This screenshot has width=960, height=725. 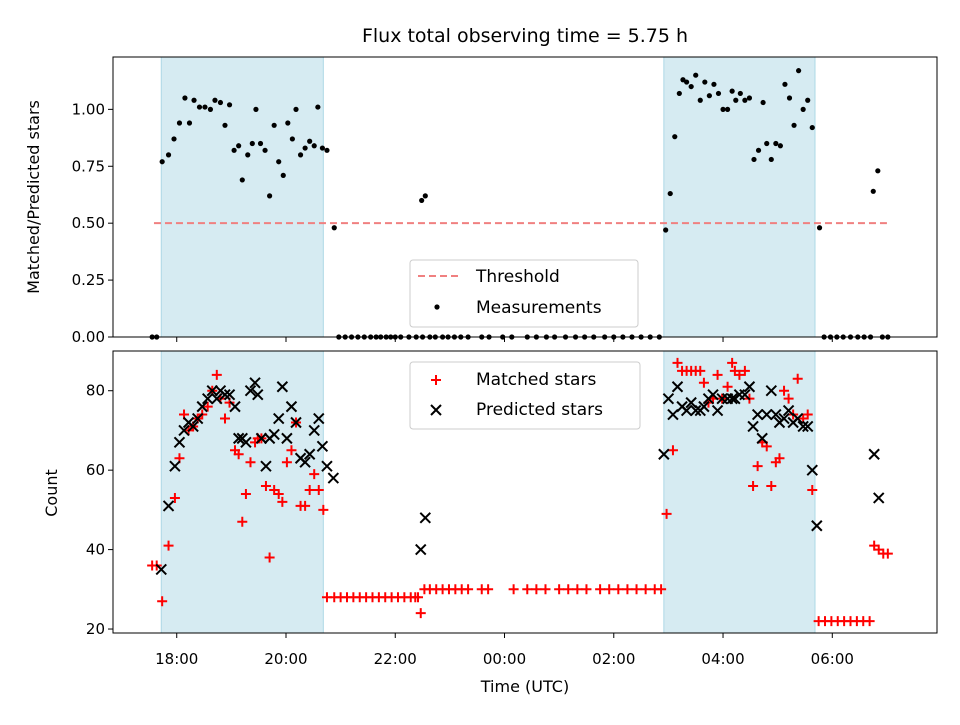 I want to click on bottom-y-tick-label: 20, so click(x=95, y=629).